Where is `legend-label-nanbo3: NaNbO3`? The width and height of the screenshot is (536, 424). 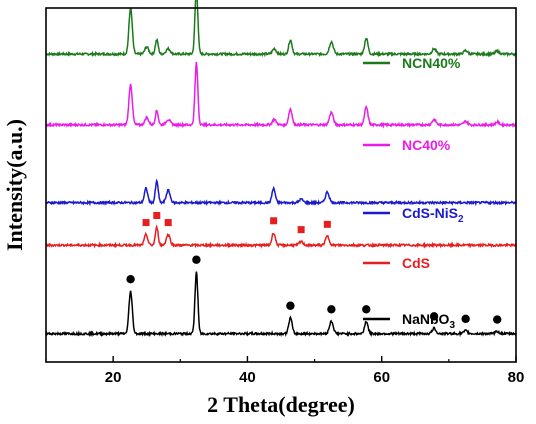 legend-label-nanbo3: NaNbO3 is located at coordinates (428, 321).